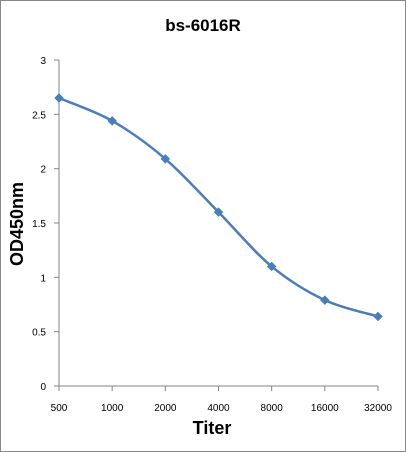  What do you see at coordinates (165, 408) in the screenshot?
I see `x-tick-label: 2000` at bounding box center [165, 408].